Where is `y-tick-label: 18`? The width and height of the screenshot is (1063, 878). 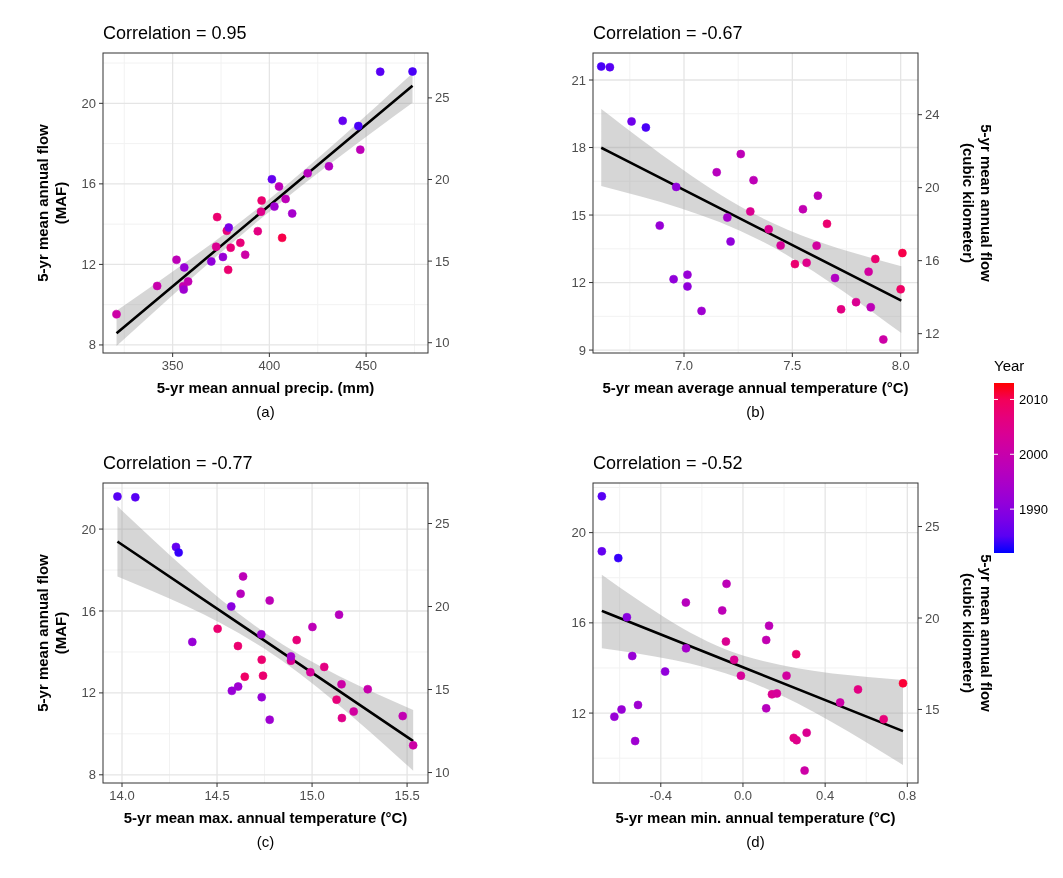
y-tick-label: 18 is located at coordinates (578, 148).